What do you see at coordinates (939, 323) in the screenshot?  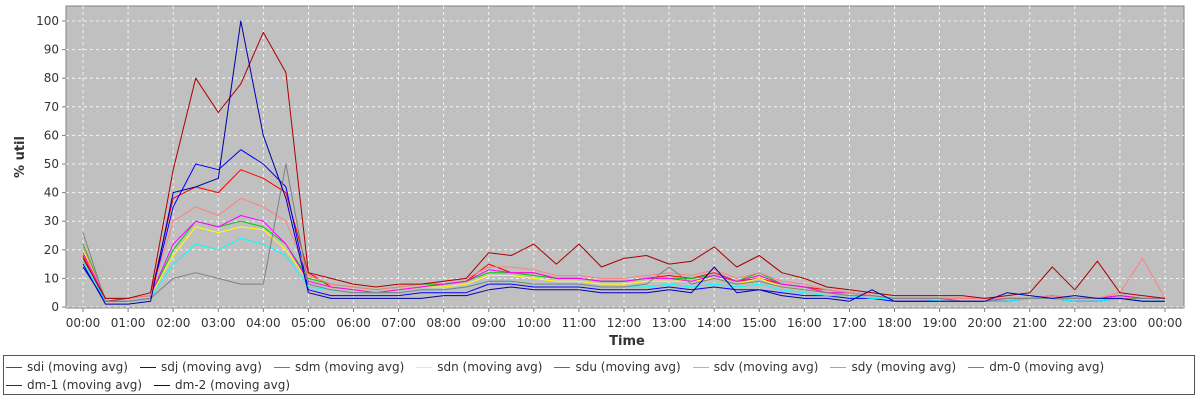 I see `x-tick-label: 19:00` at bounding box center [939, 323].